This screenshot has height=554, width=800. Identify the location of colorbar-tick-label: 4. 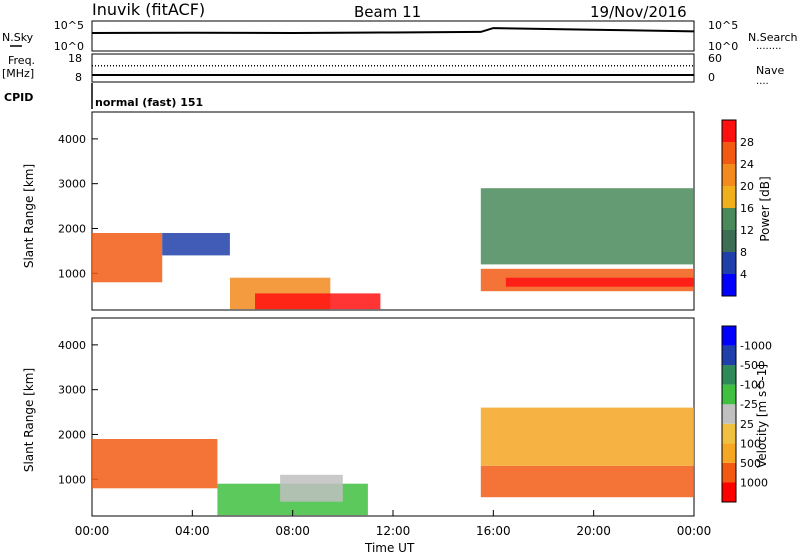
(743, 274).